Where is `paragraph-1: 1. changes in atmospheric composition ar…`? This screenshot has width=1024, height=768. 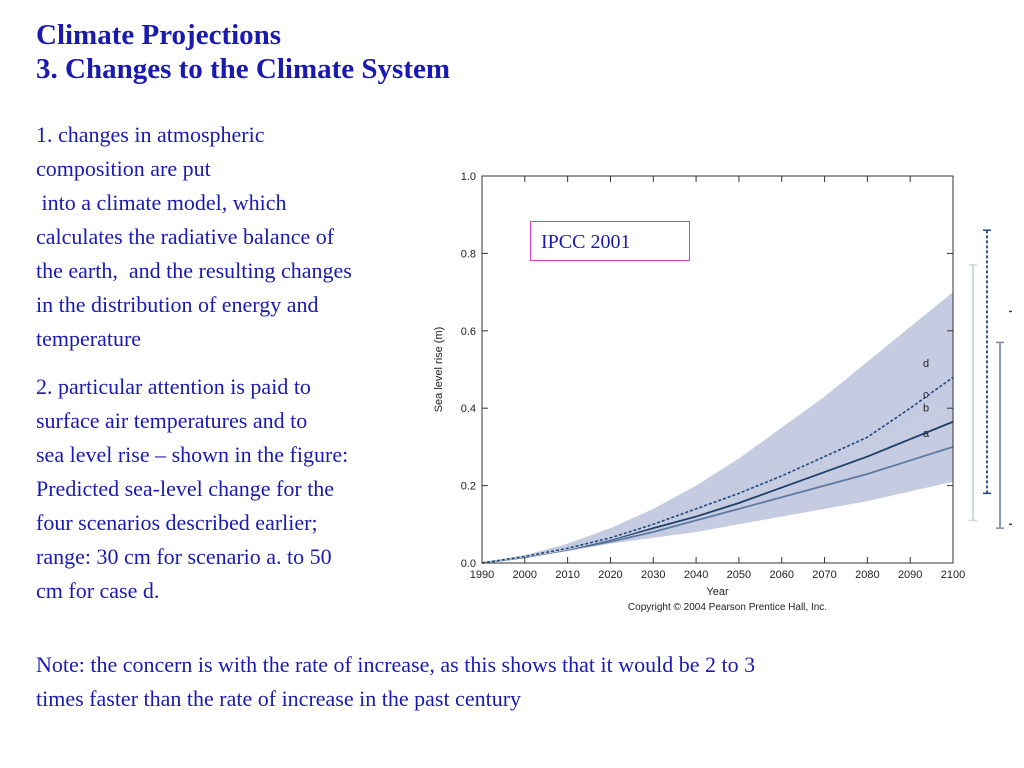
paragraph-1: 1. changes in atmospheric composition ar… is located at coordinates (246, 237).